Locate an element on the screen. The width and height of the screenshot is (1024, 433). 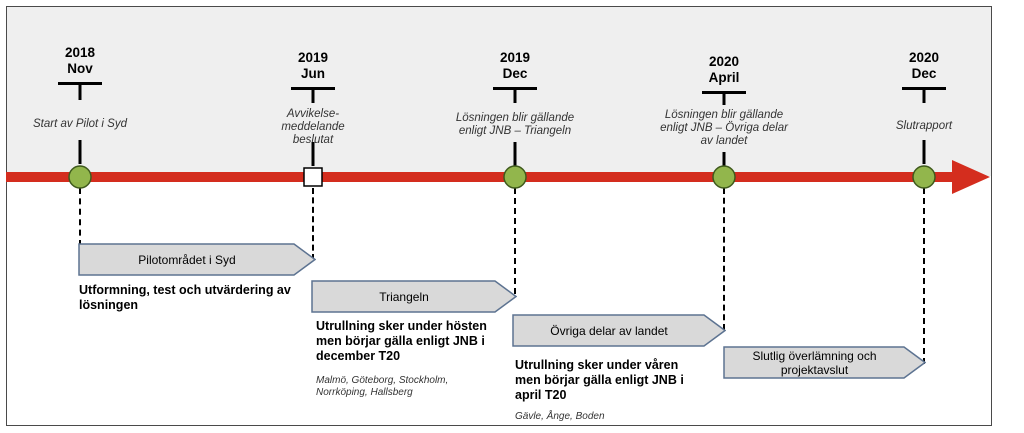
milestone-month: Jun is located at coordinates (312, 73).